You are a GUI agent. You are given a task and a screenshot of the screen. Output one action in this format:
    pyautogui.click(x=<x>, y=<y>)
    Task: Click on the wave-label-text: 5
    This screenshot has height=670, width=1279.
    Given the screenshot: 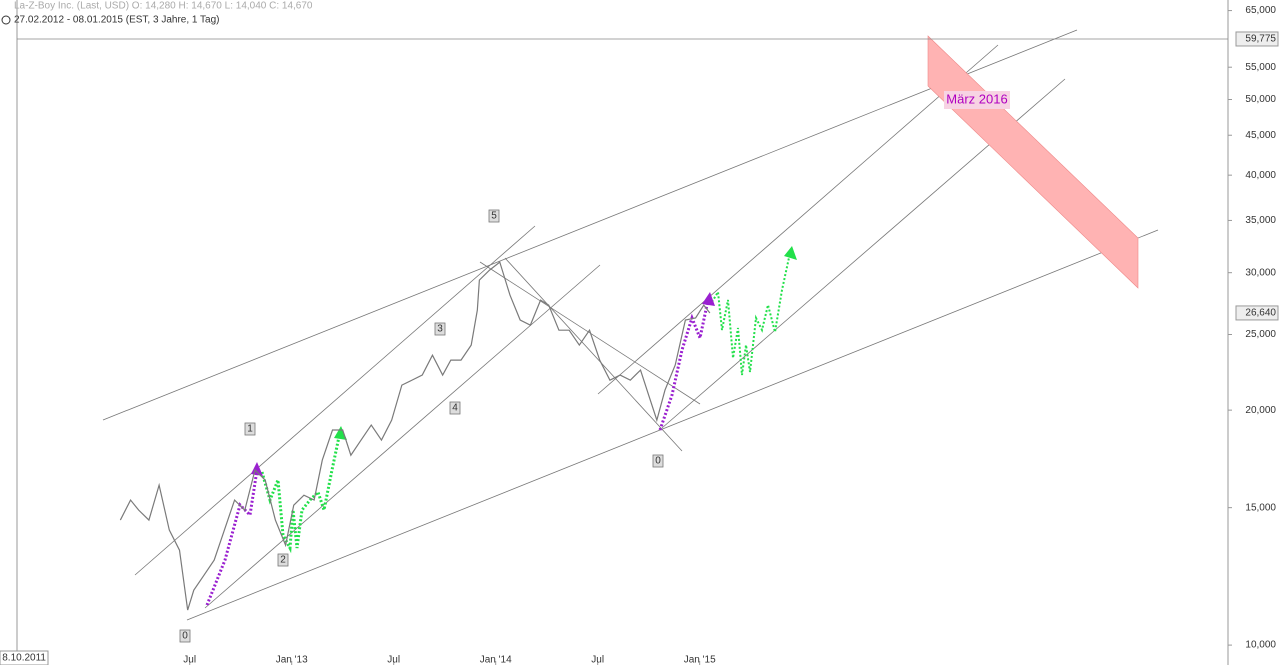 What is the action you would take?
    pyautogui.click(x=494, y=216)
    